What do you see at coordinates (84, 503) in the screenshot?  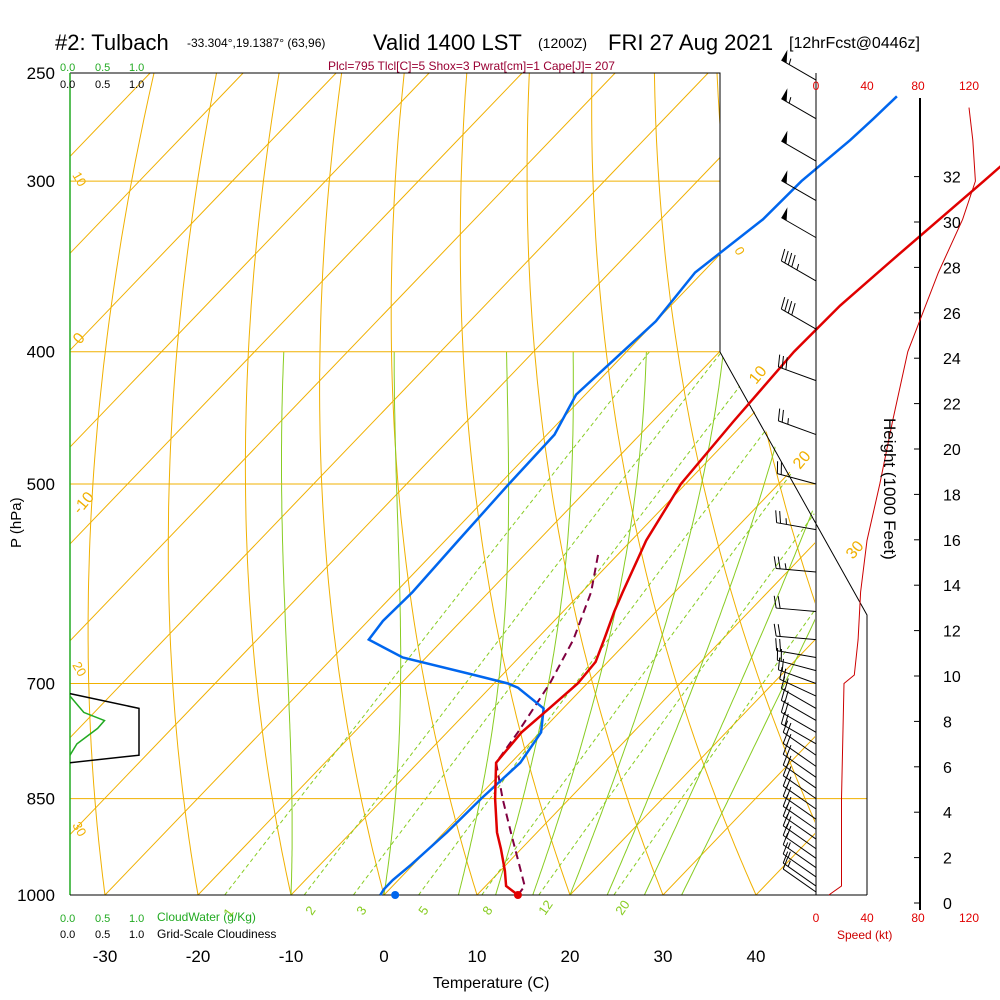 I see `dry-adiabat-label: -10` at bounding box center [84, 503].